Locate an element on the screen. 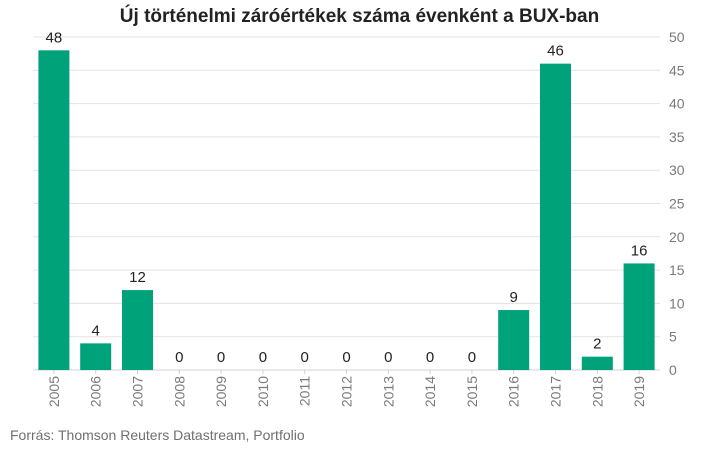 The image size is (719, 454). y-tick-label: 15 is located at coordinates (677, 270).